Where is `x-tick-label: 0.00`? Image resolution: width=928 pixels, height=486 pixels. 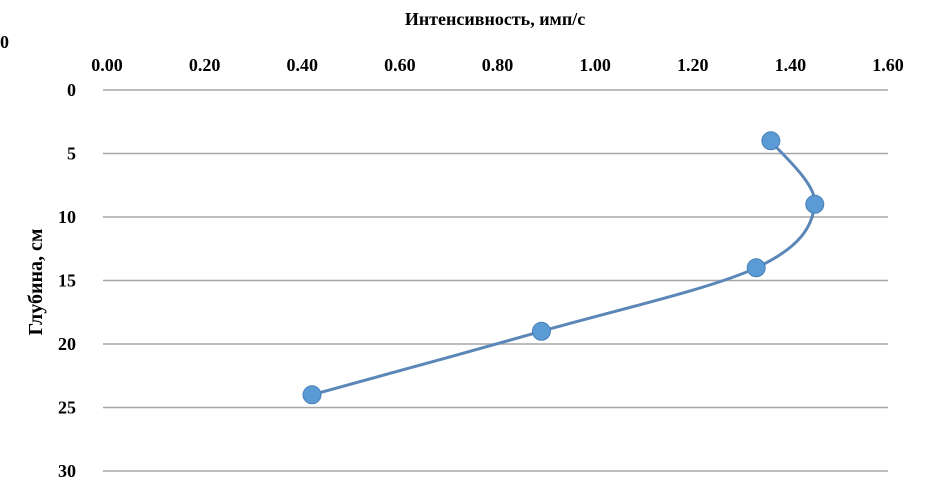
x-tick-label: 0.00 is located at coordinates (107, 65).